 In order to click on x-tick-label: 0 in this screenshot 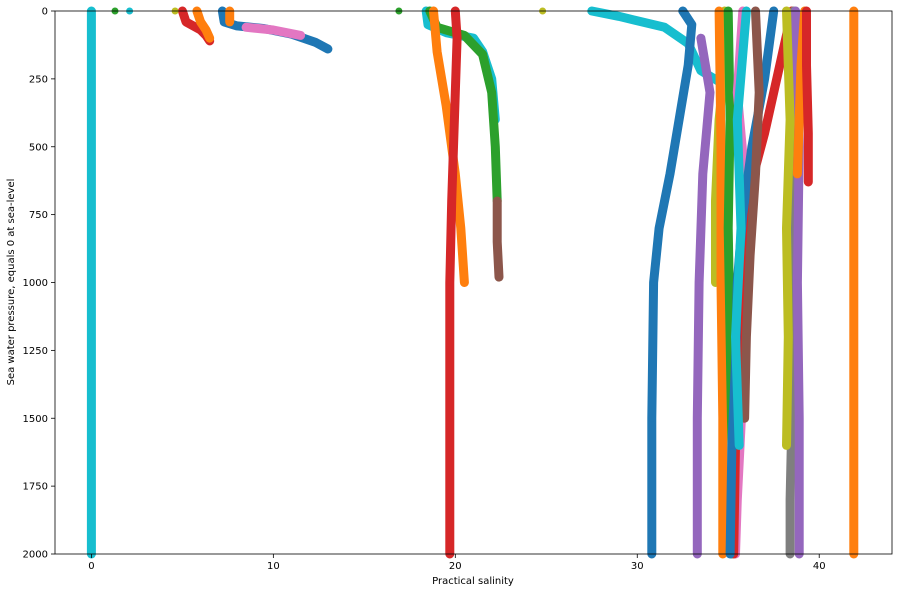, I will do `click(91, 566)`.